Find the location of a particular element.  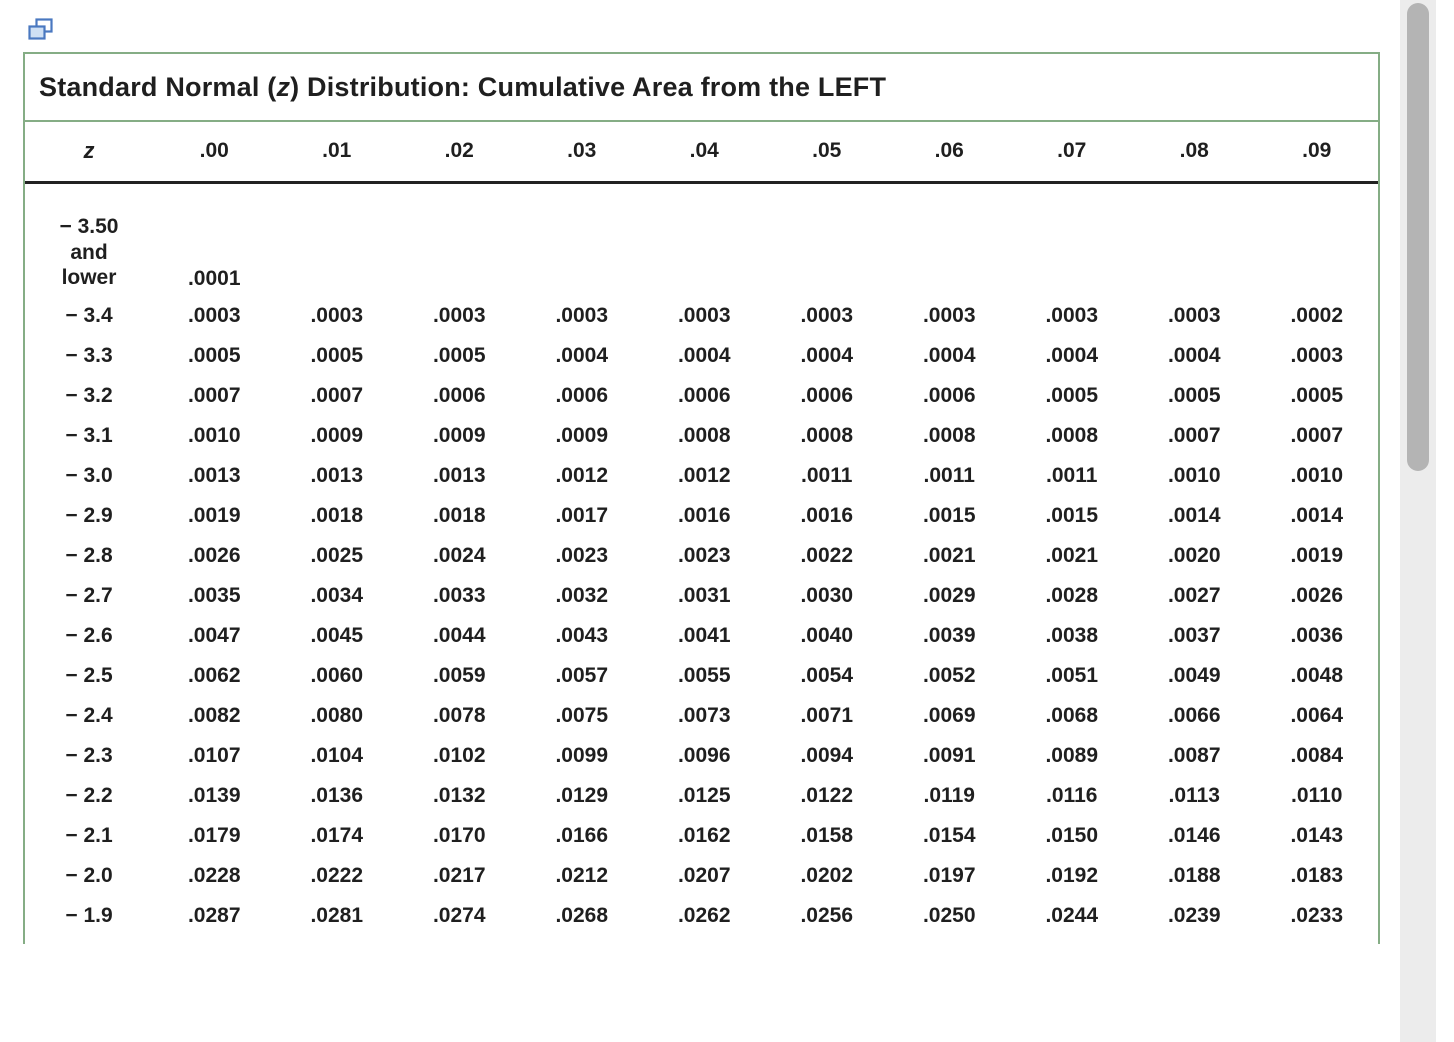

value-cell: .0089 is located at coordinates (1072, 755).